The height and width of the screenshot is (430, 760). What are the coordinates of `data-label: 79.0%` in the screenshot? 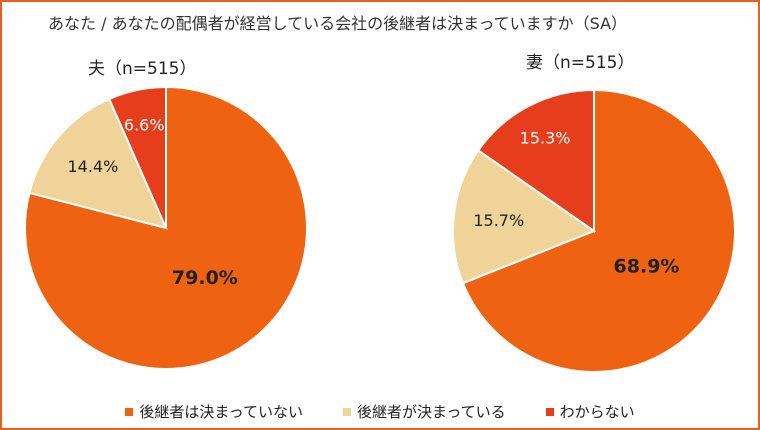 It's located at (205, 278).